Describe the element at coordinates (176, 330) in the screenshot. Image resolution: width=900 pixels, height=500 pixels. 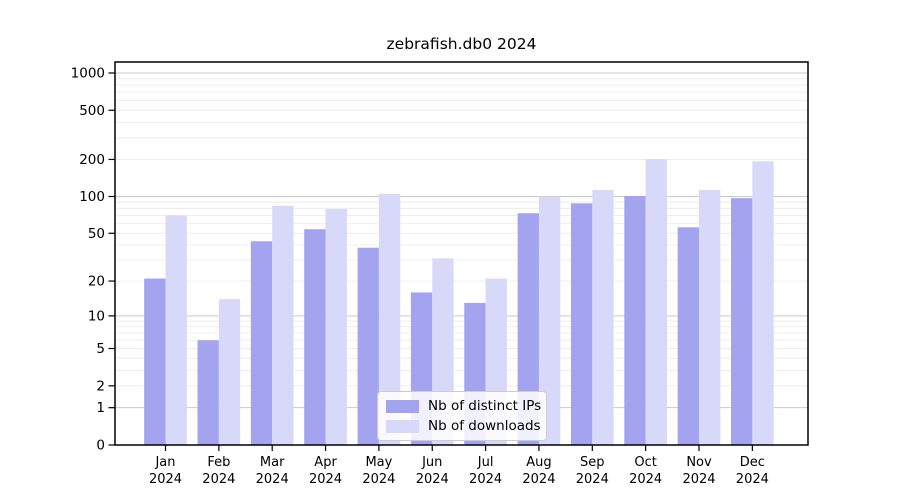
I see `bar-downloads-jan` at that location.